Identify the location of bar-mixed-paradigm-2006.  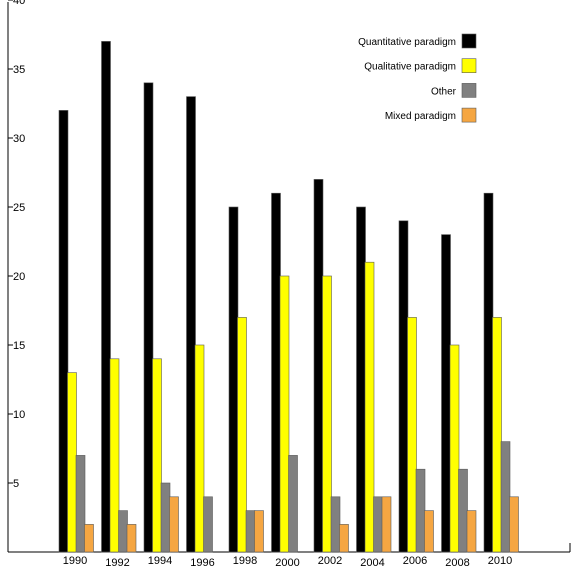
(429, 531).